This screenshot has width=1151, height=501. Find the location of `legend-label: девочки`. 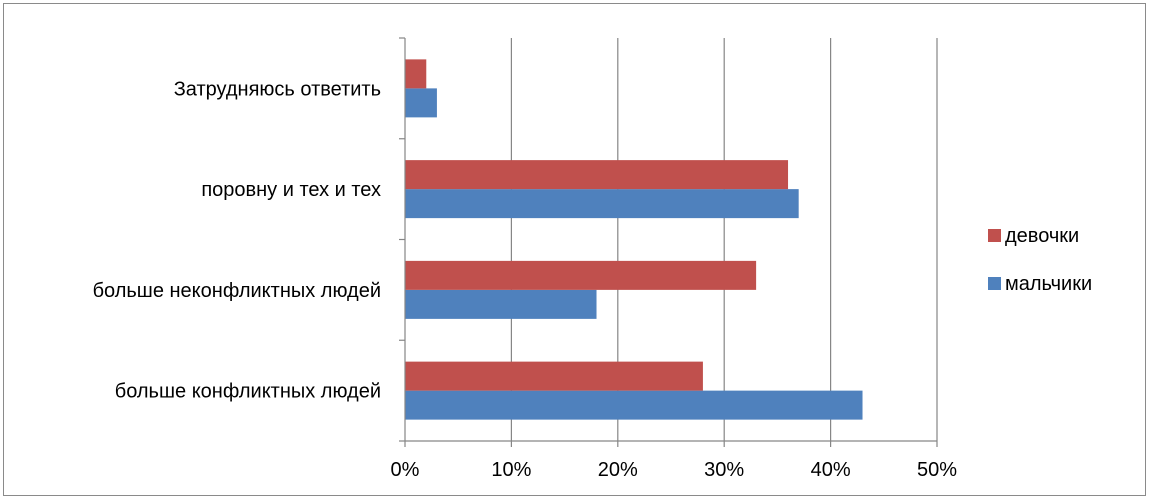

legend-label: девочки is located at coordinates (1042, 236).